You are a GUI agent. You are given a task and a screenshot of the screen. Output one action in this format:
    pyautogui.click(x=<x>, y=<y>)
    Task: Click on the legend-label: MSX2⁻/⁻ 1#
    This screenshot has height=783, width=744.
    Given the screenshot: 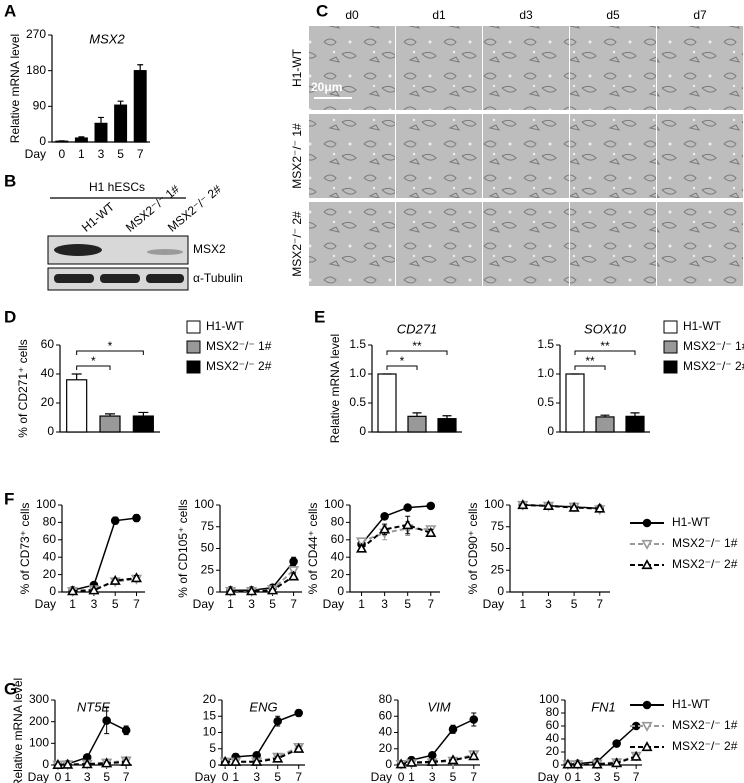 What is the action you would take?
    pyautogui.click(x=239, y=346)
    